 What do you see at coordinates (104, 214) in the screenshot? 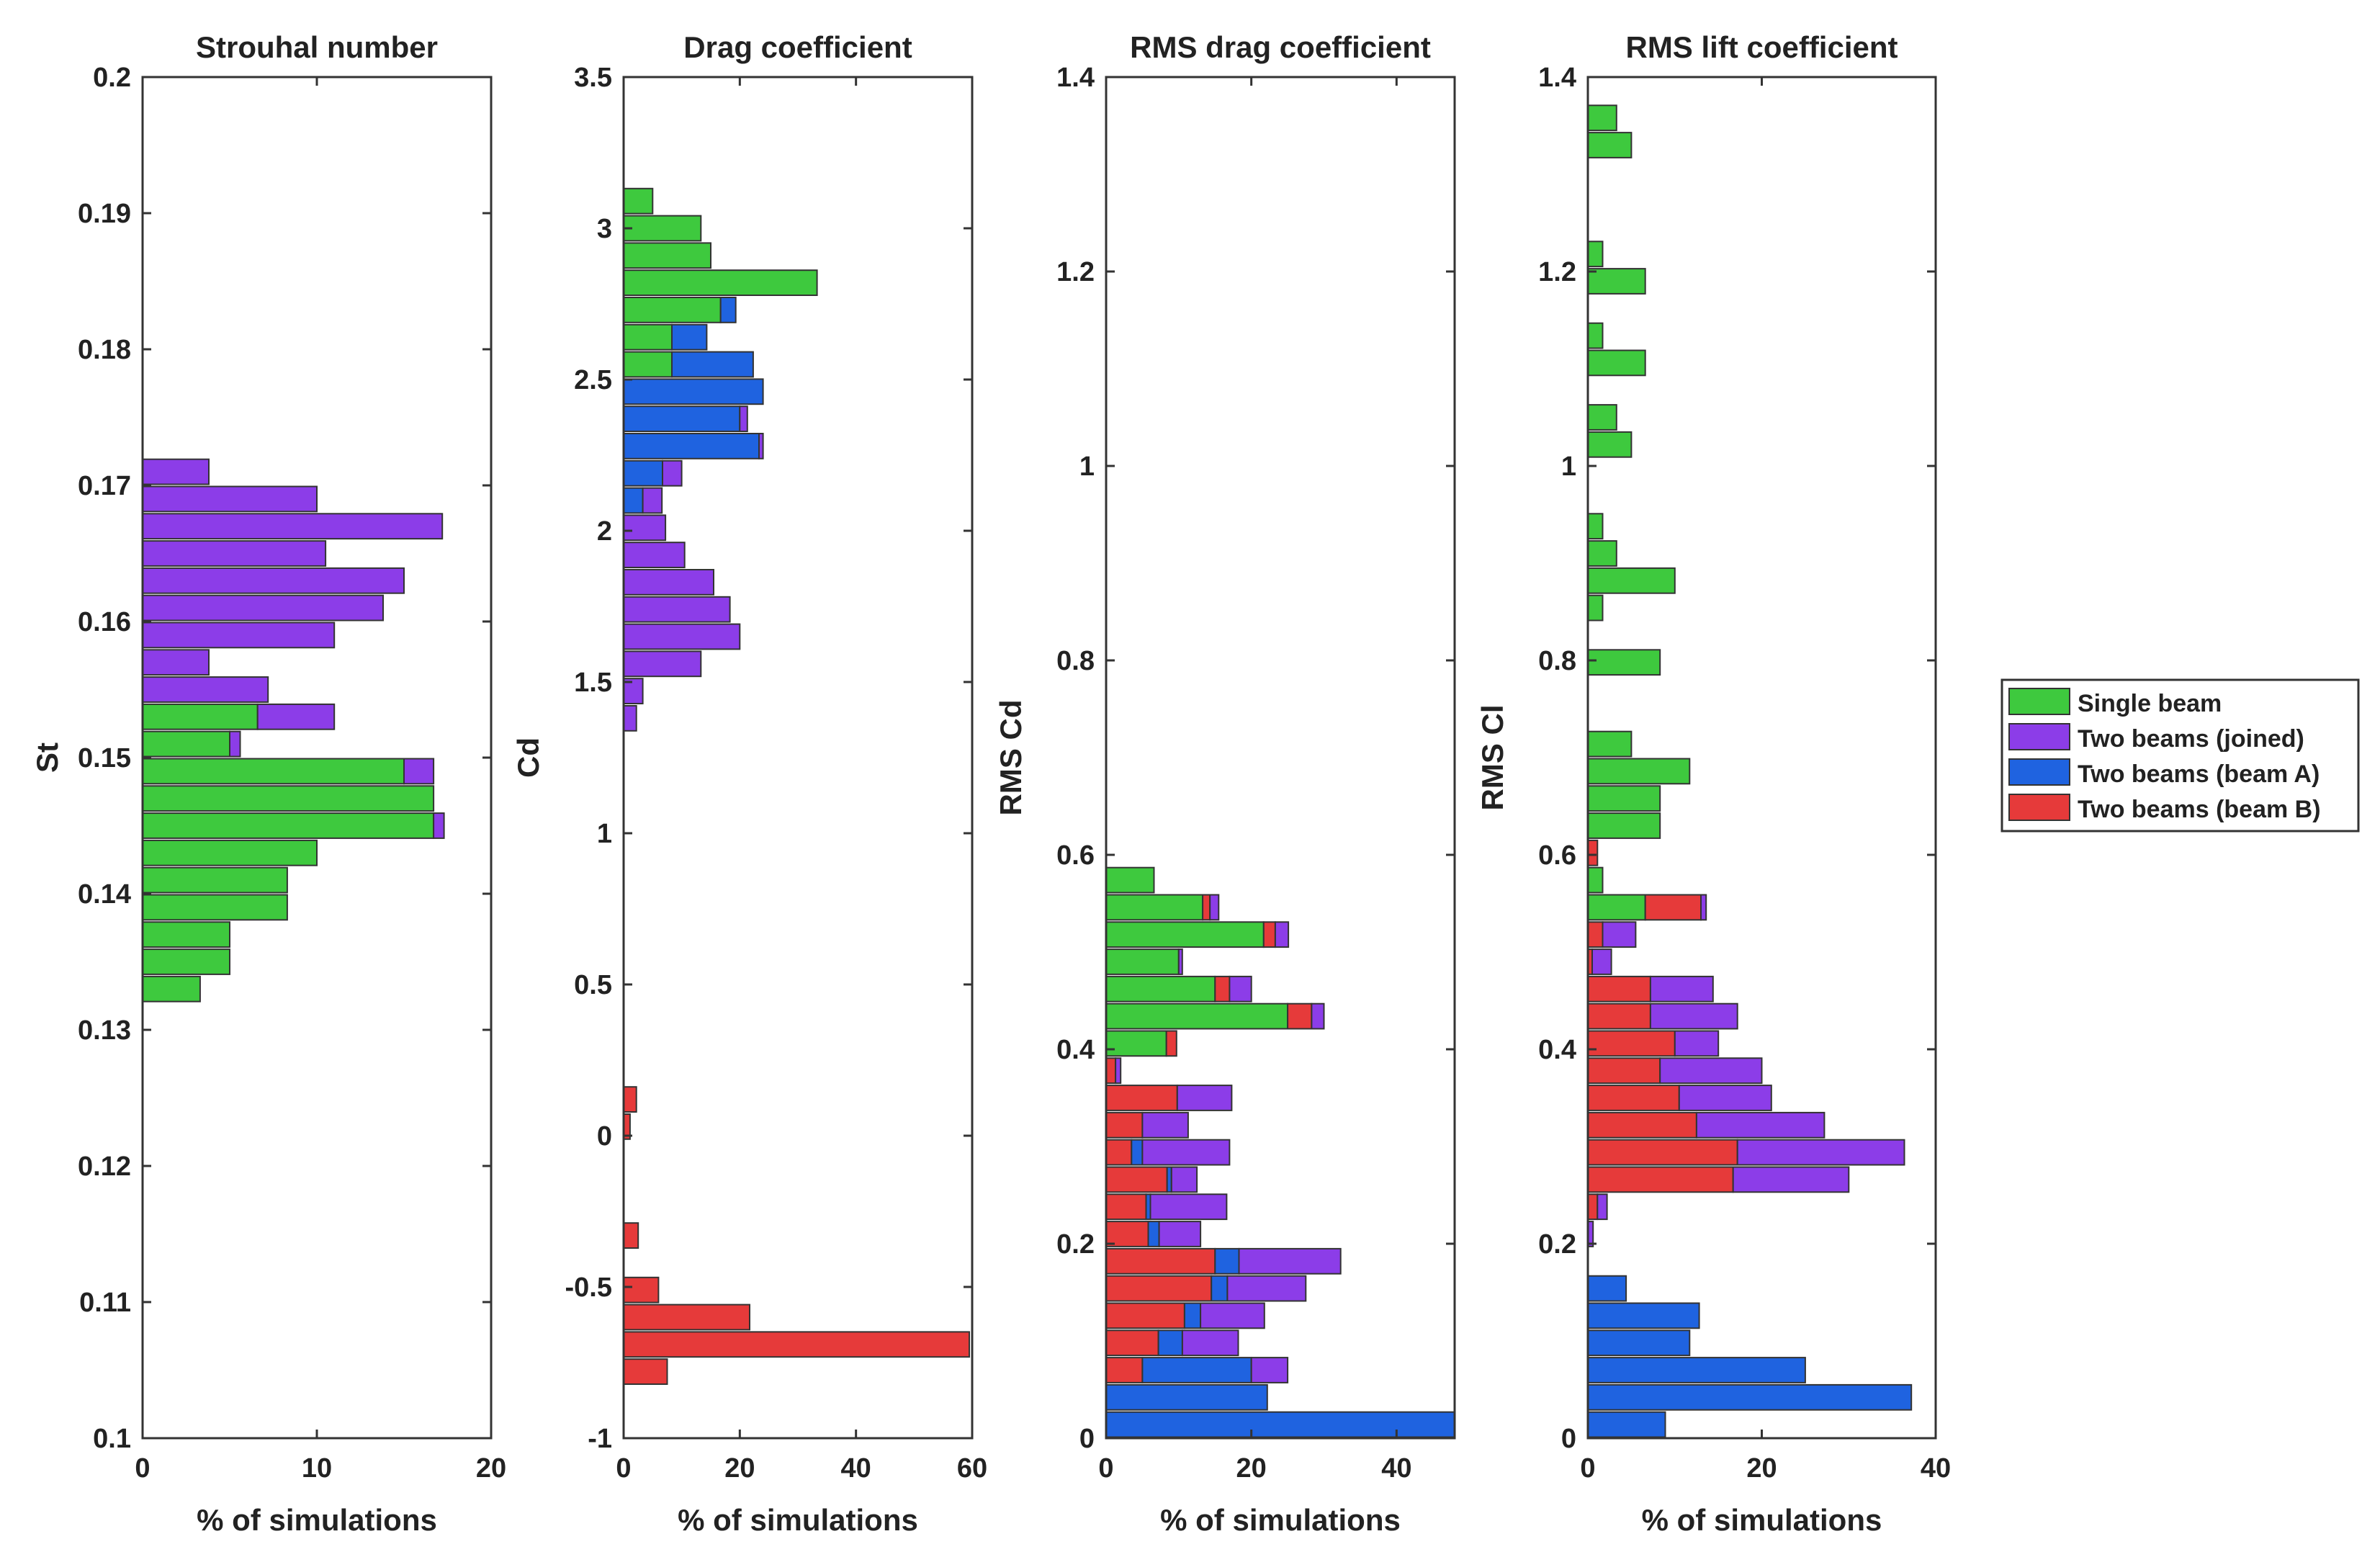
I see `y-tick-label: 0.19` at bounding box center [104, 214].